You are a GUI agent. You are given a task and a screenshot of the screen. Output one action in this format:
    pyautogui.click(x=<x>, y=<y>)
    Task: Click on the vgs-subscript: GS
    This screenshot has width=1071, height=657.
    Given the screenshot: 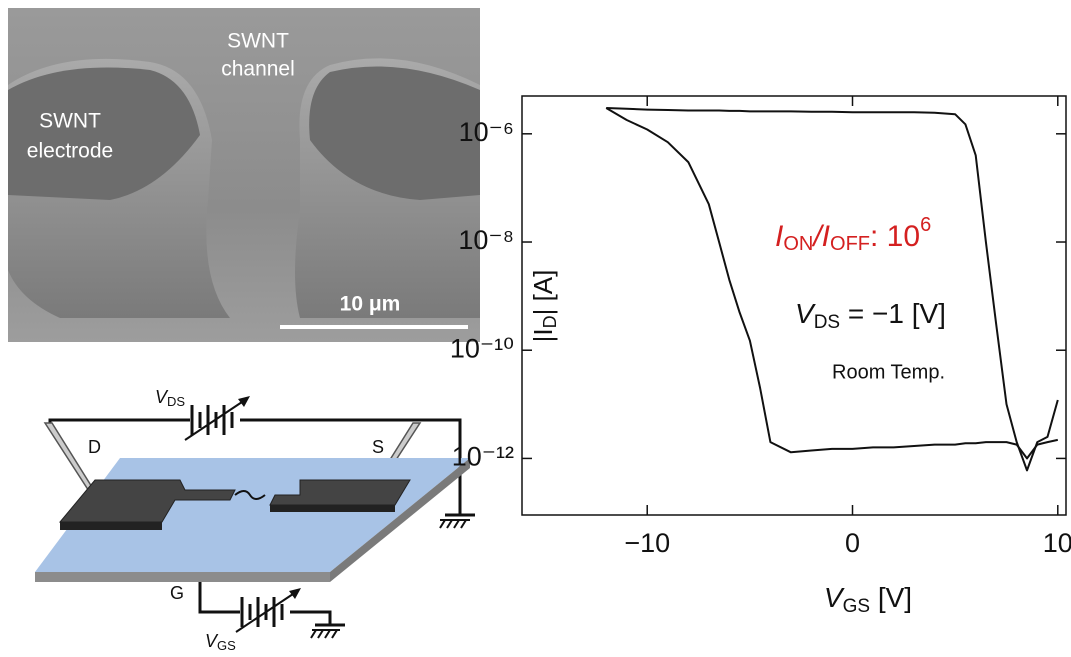 What is the action you would take?
    pyautogui.click(x=226, y=645)
    